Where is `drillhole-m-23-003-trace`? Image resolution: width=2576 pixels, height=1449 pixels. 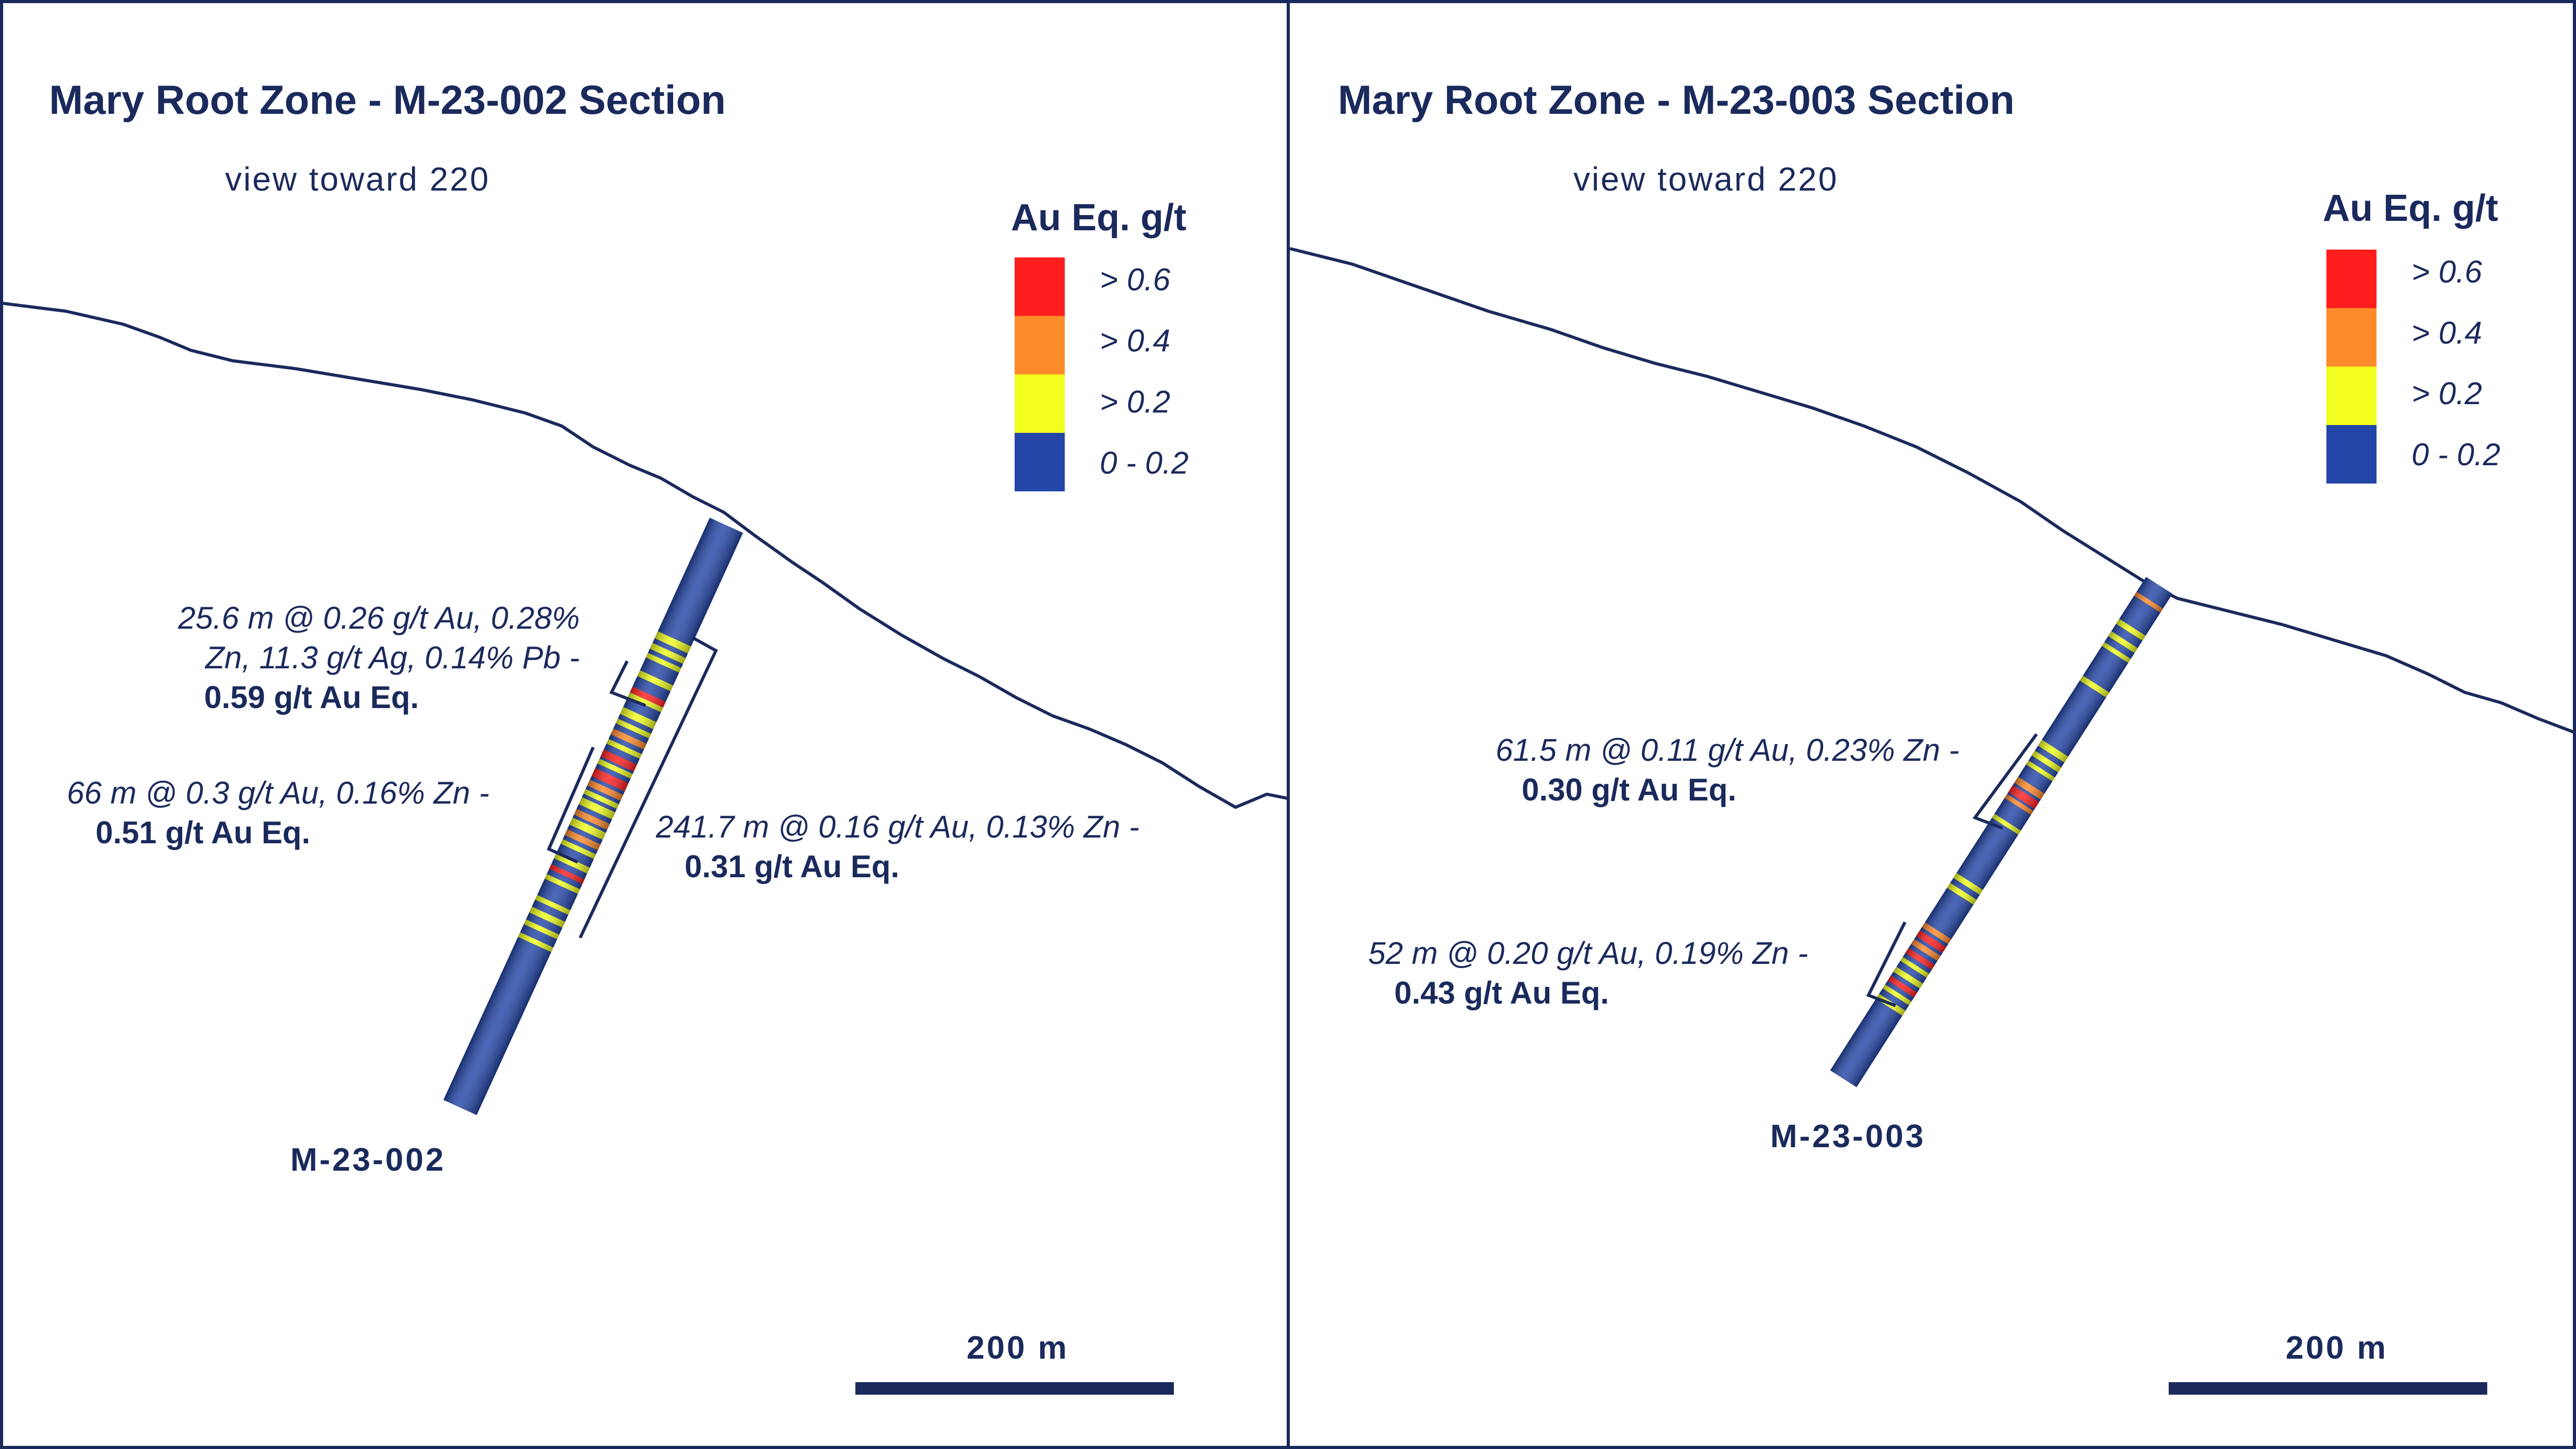
drillhole-m-23-003-trace is located at coordinates (2001, 832).